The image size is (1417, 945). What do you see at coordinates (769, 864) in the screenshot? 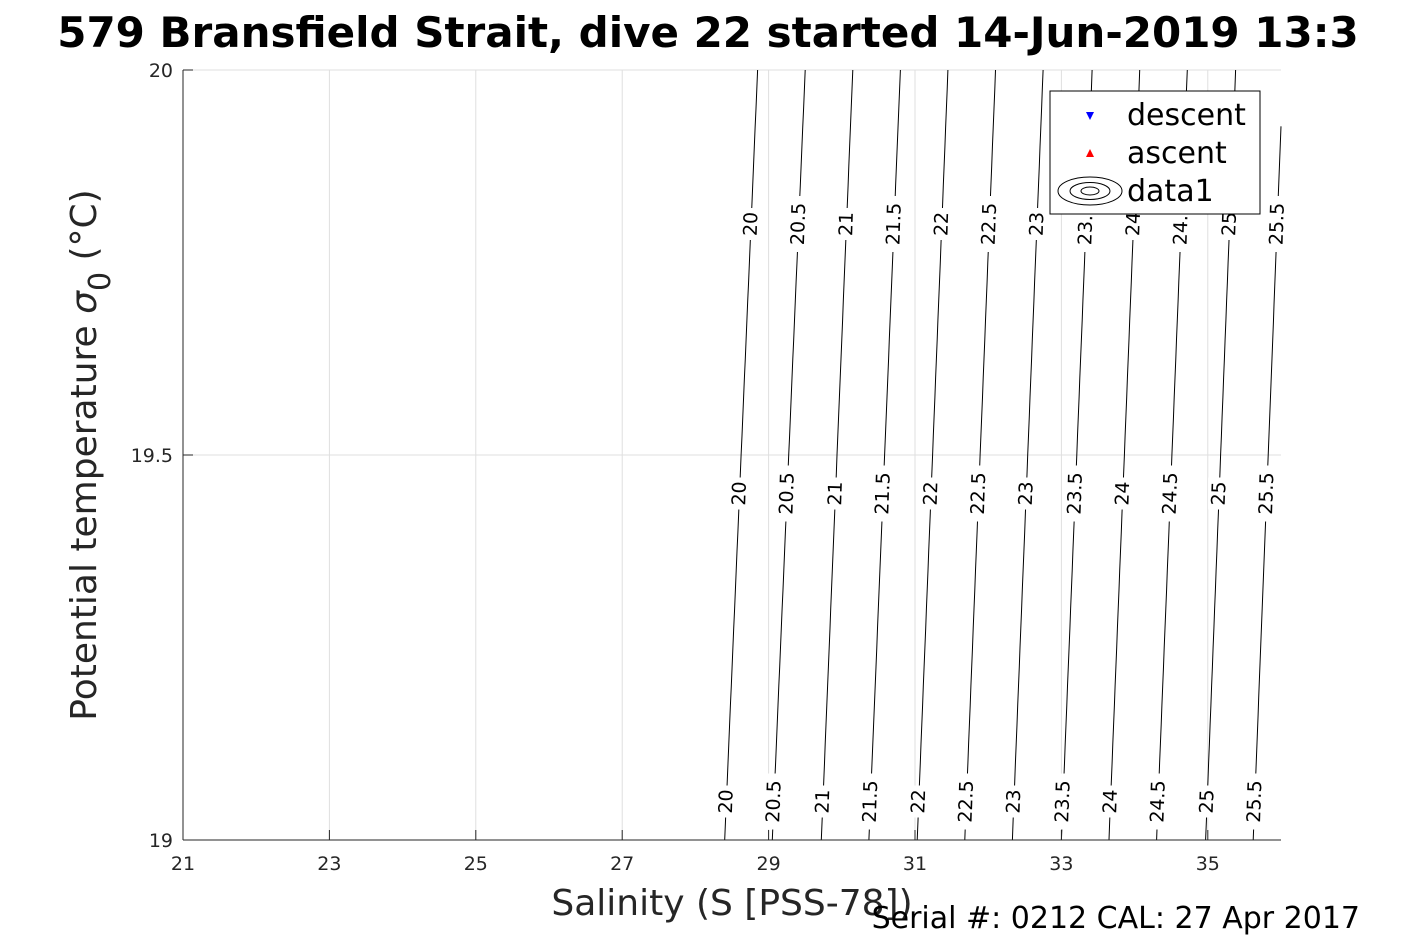
I see `x-tick-label-4: 29` at bounding box center [769, 864].